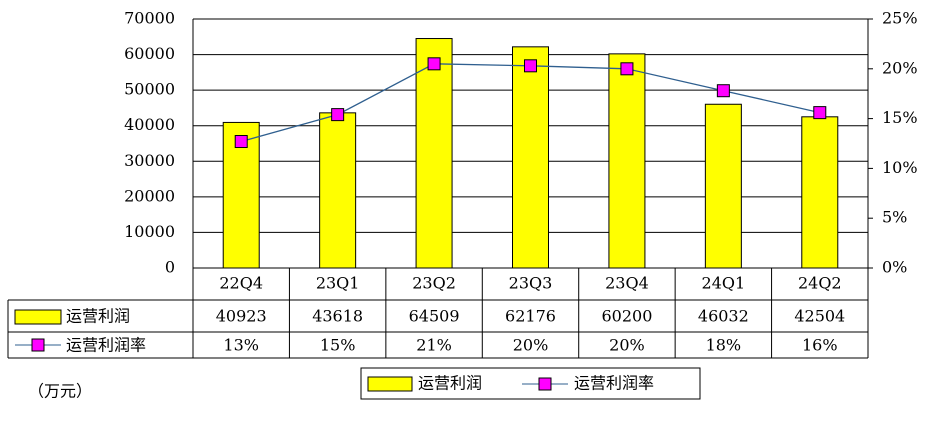 Image resolution: width=926 pixels, height=421 pixels. I want to click on table-cell: 15%, so click(338, 345).